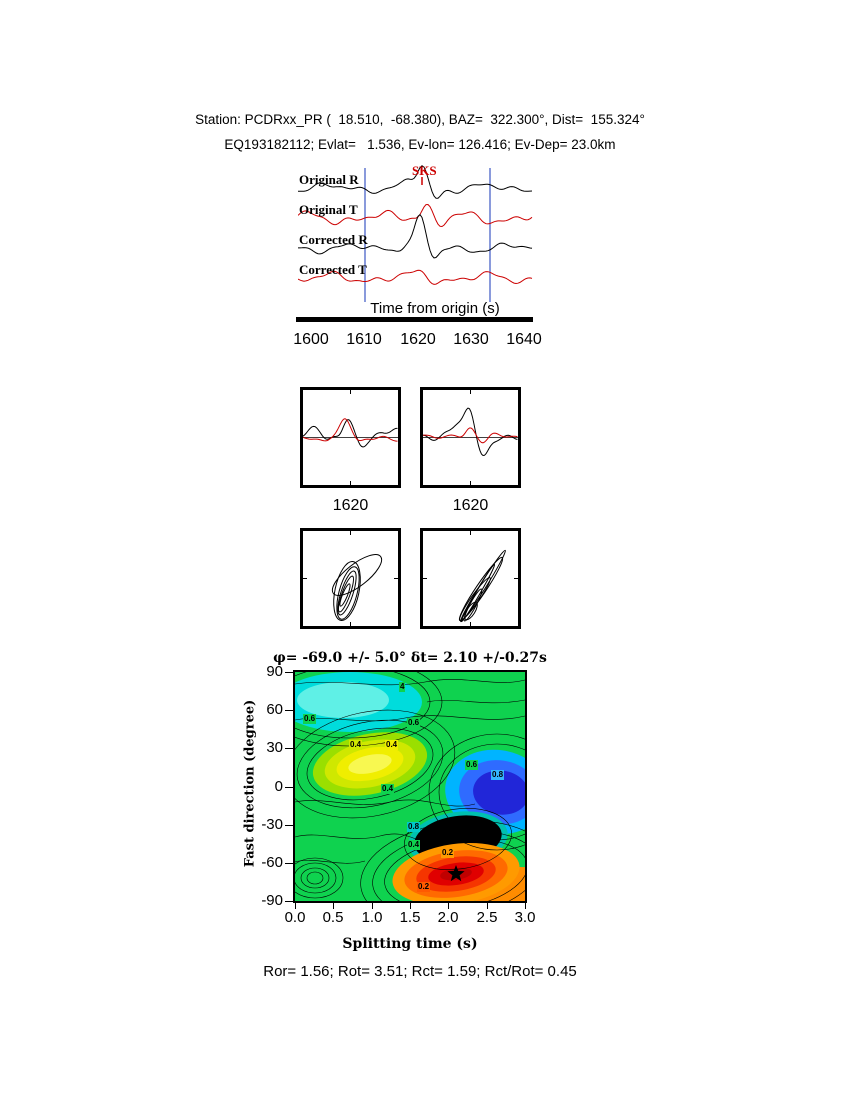  I want to click on waveform-panel, so click(415, 233).